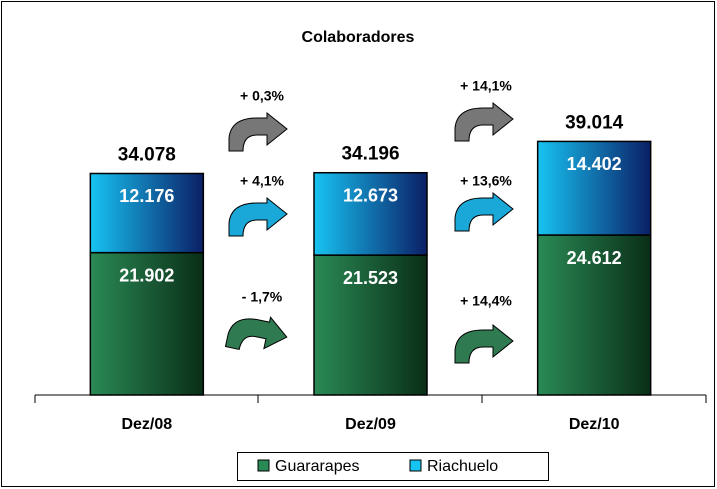 This screenshot has width=717, height=489. I want to click on annotation: + 0,3%, so click(262, 96).